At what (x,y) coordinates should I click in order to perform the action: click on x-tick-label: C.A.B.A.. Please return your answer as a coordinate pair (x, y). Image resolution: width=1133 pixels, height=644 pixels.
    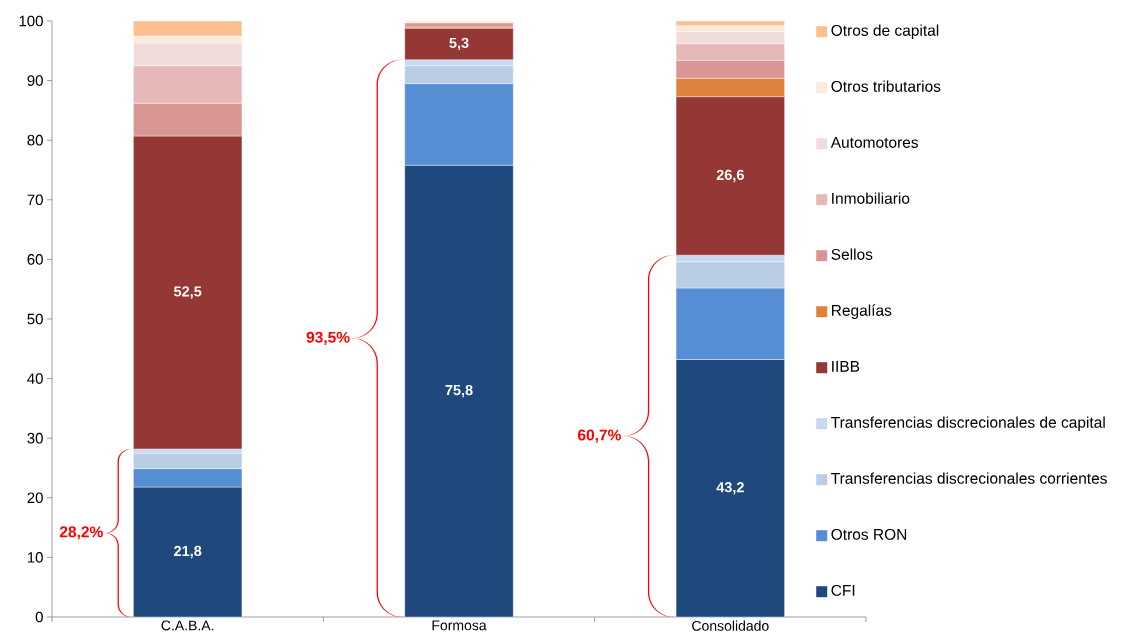
    Looking at the image, I should click on (187, 625).